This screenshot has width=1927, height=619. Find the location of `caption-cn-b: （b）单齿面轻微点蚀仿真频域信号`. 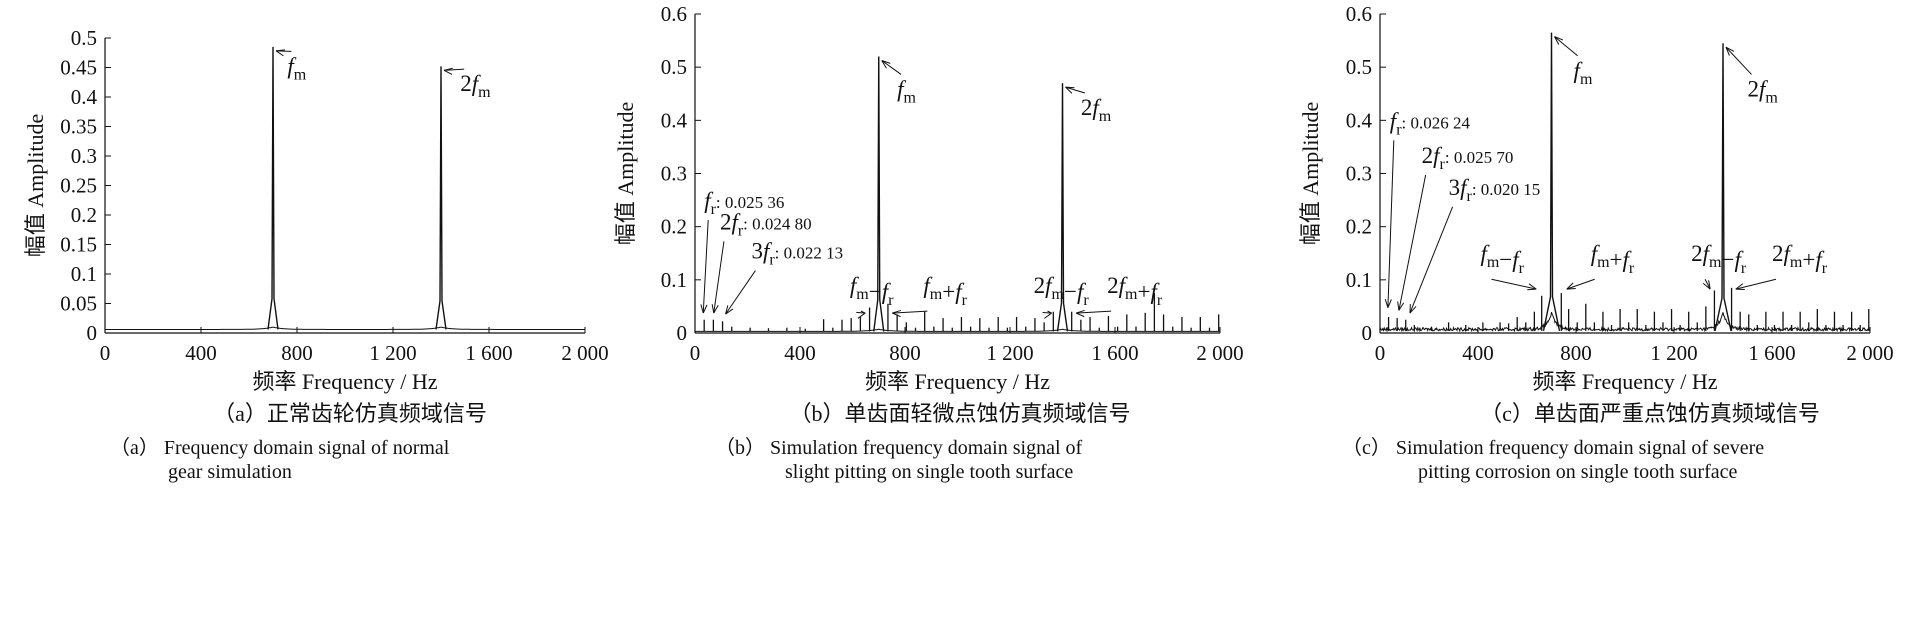

caption-cn-b: （b）单齿面轻微点蚀仿真频域信号 is located at coordinates (960, 413).